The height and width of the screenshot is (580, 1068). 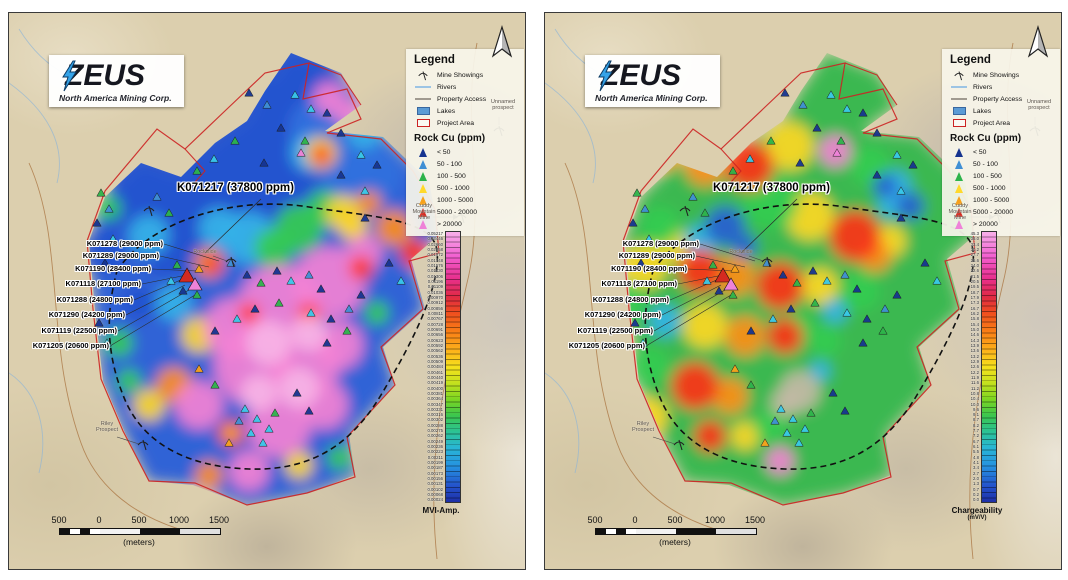 What do you see at coordinates (976, 452) in the screenshot?
I see `colorbar-tick-value: 5.5` at bounding box center [976, 452].